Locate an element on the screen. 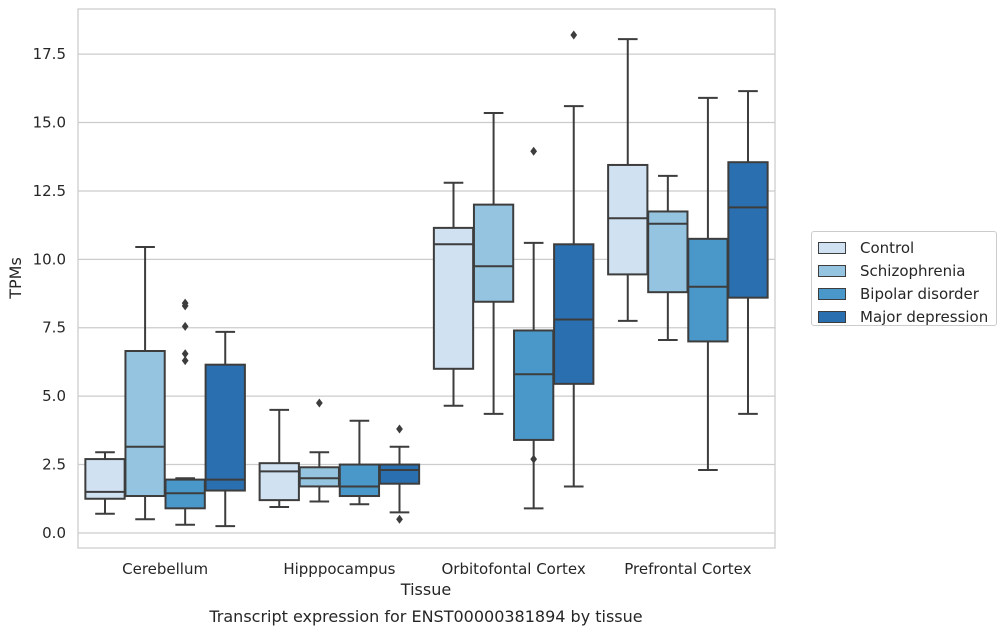 Image resolution: width=1007 pixels, height=634 pixels. y-tick-label: 7.5 is located at coordinates (54, 328).